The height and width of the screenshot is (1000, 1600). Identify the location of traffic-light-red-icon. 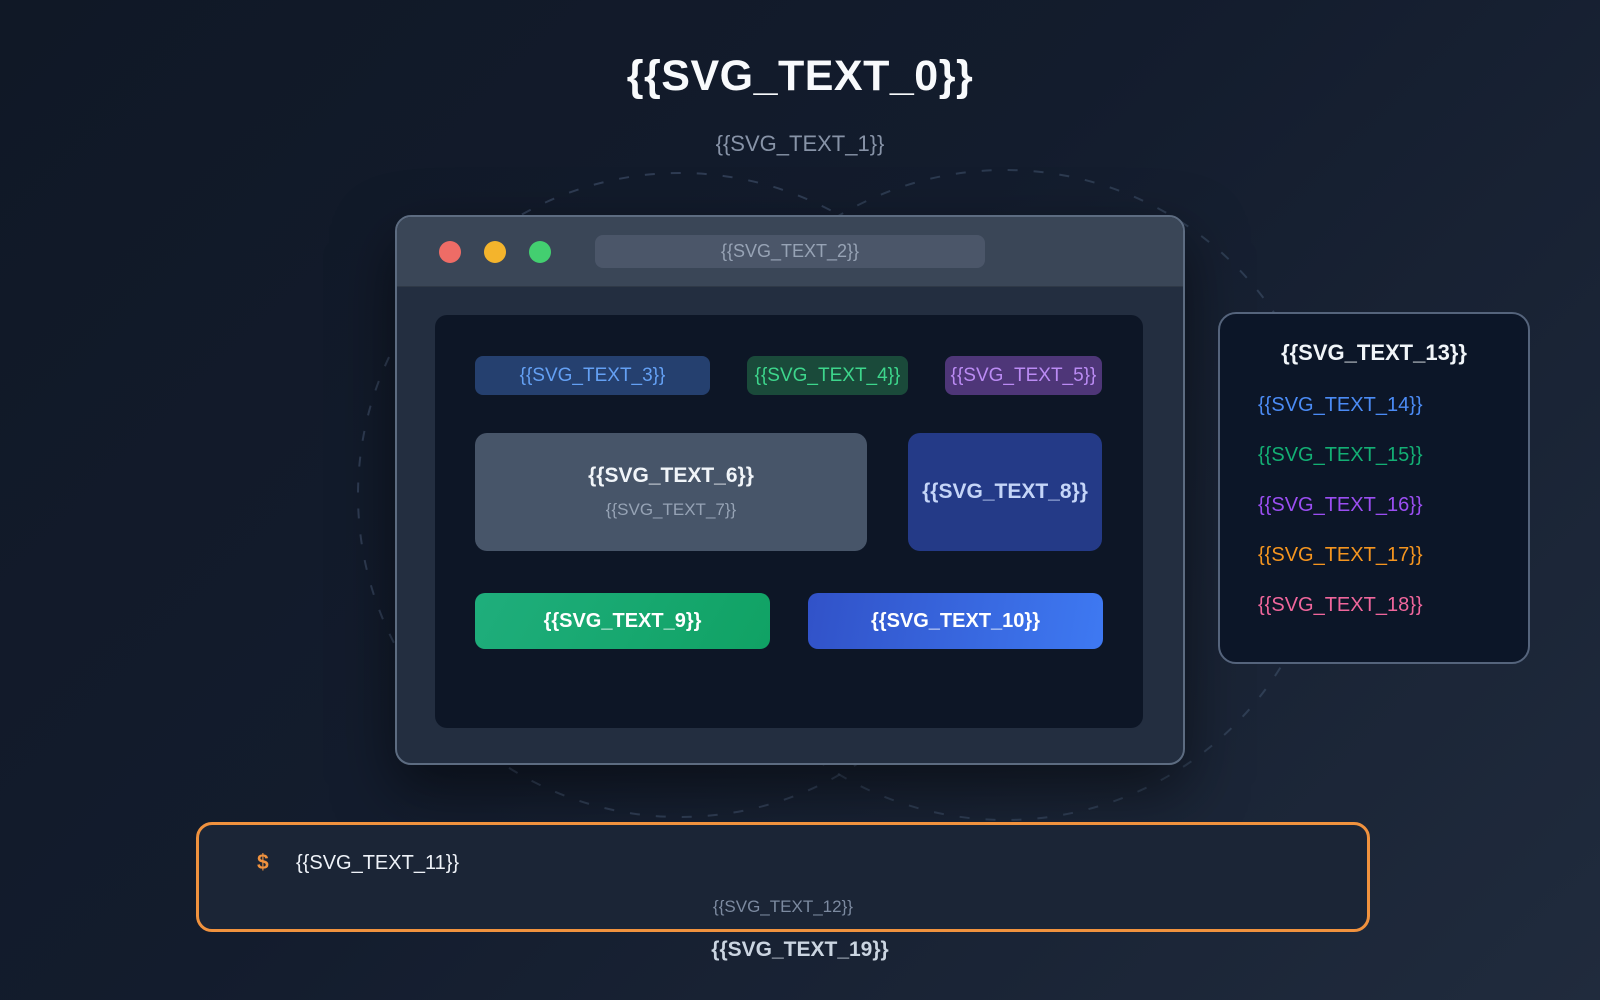
(450, 252).